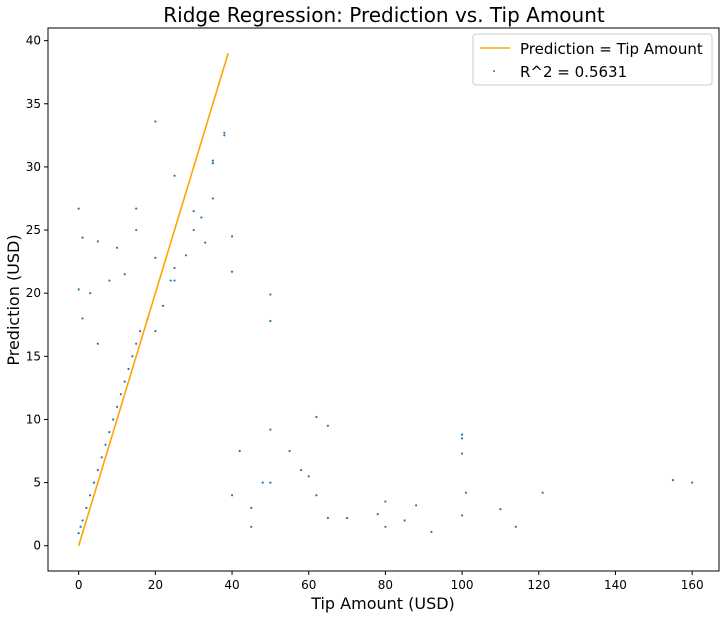 The image size is (725, 618). Describe the element at coordinates (231, 585) in the screenshot. I see `x-tick-label: 40` at that location.